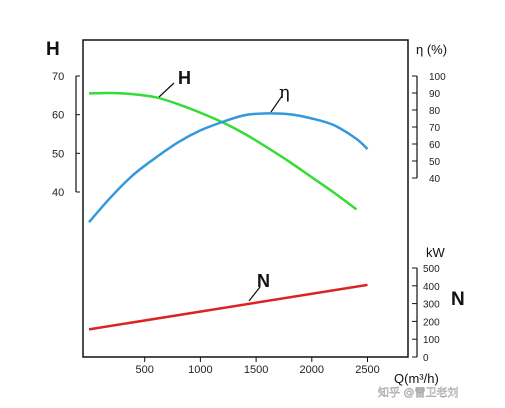 The height and width of the screenshot is (408, 505). Describe the element at coordinates (431, 49) in the screenshot. I see `eta-axis-title: η (%)` at that location.